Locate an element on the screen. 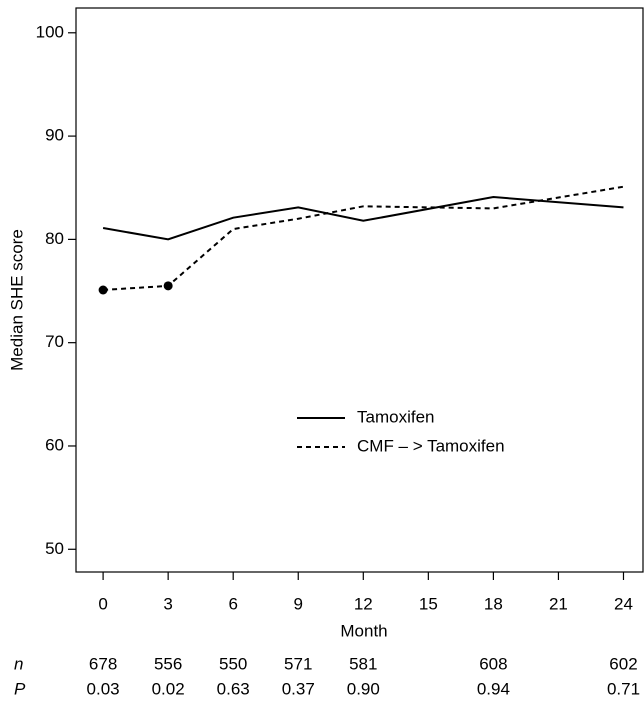 The height and width of the screenshot is (701, 644). legend-label: Tamoxifen is located at coordinates (395, 416).